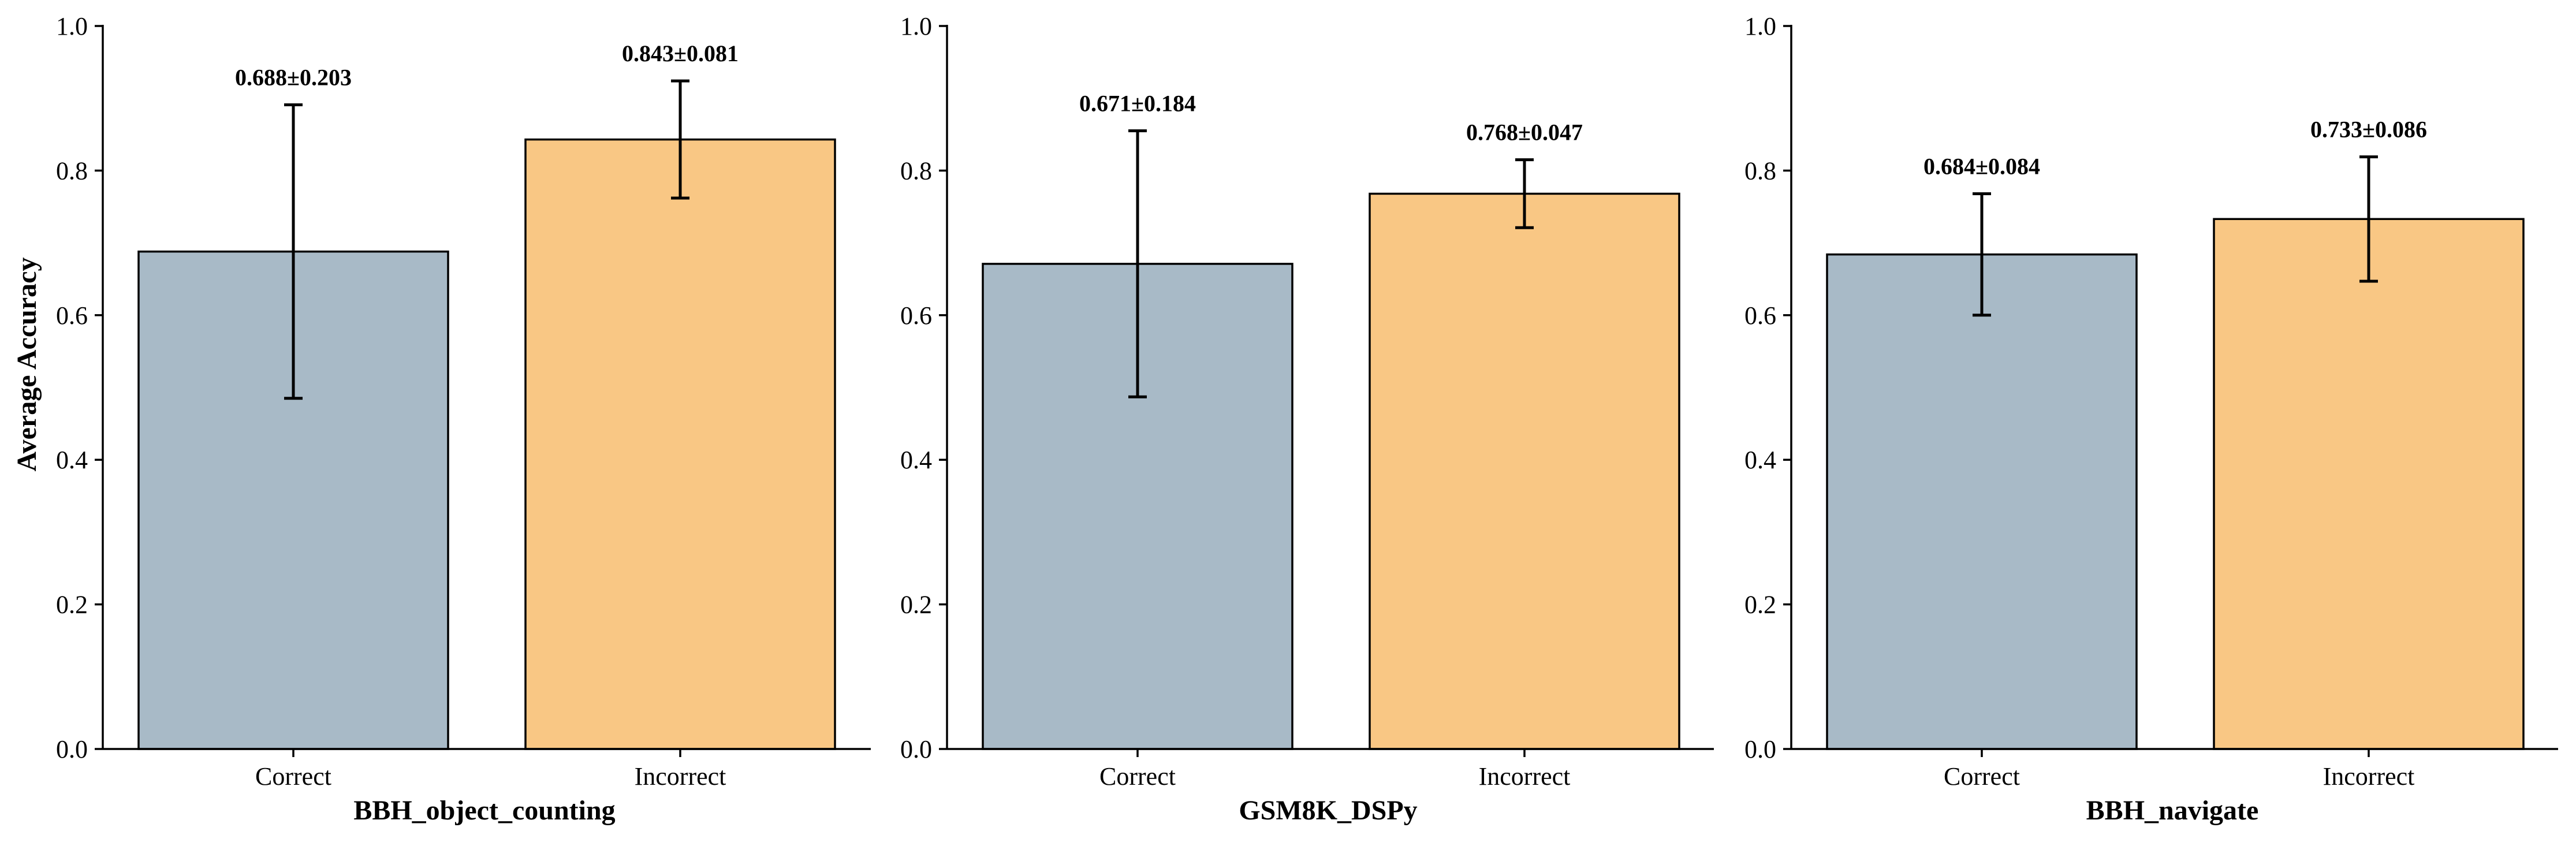 This screenshot has height=846, width=2576. What do you see at coordinates (1524, 133) in the screenshot?
I see `data-label: 0.768±0.047` at bounding box center [1524, 133].